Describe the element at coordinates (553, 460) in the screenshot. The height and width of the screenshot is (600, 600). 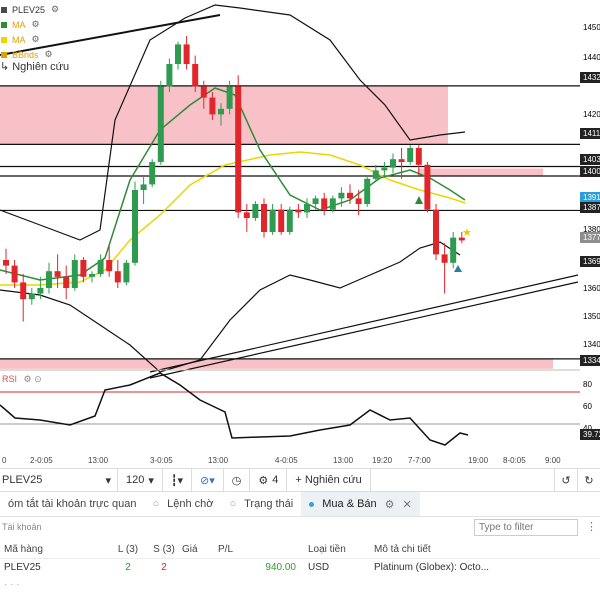
I see `time-label: 9:00` at that location.